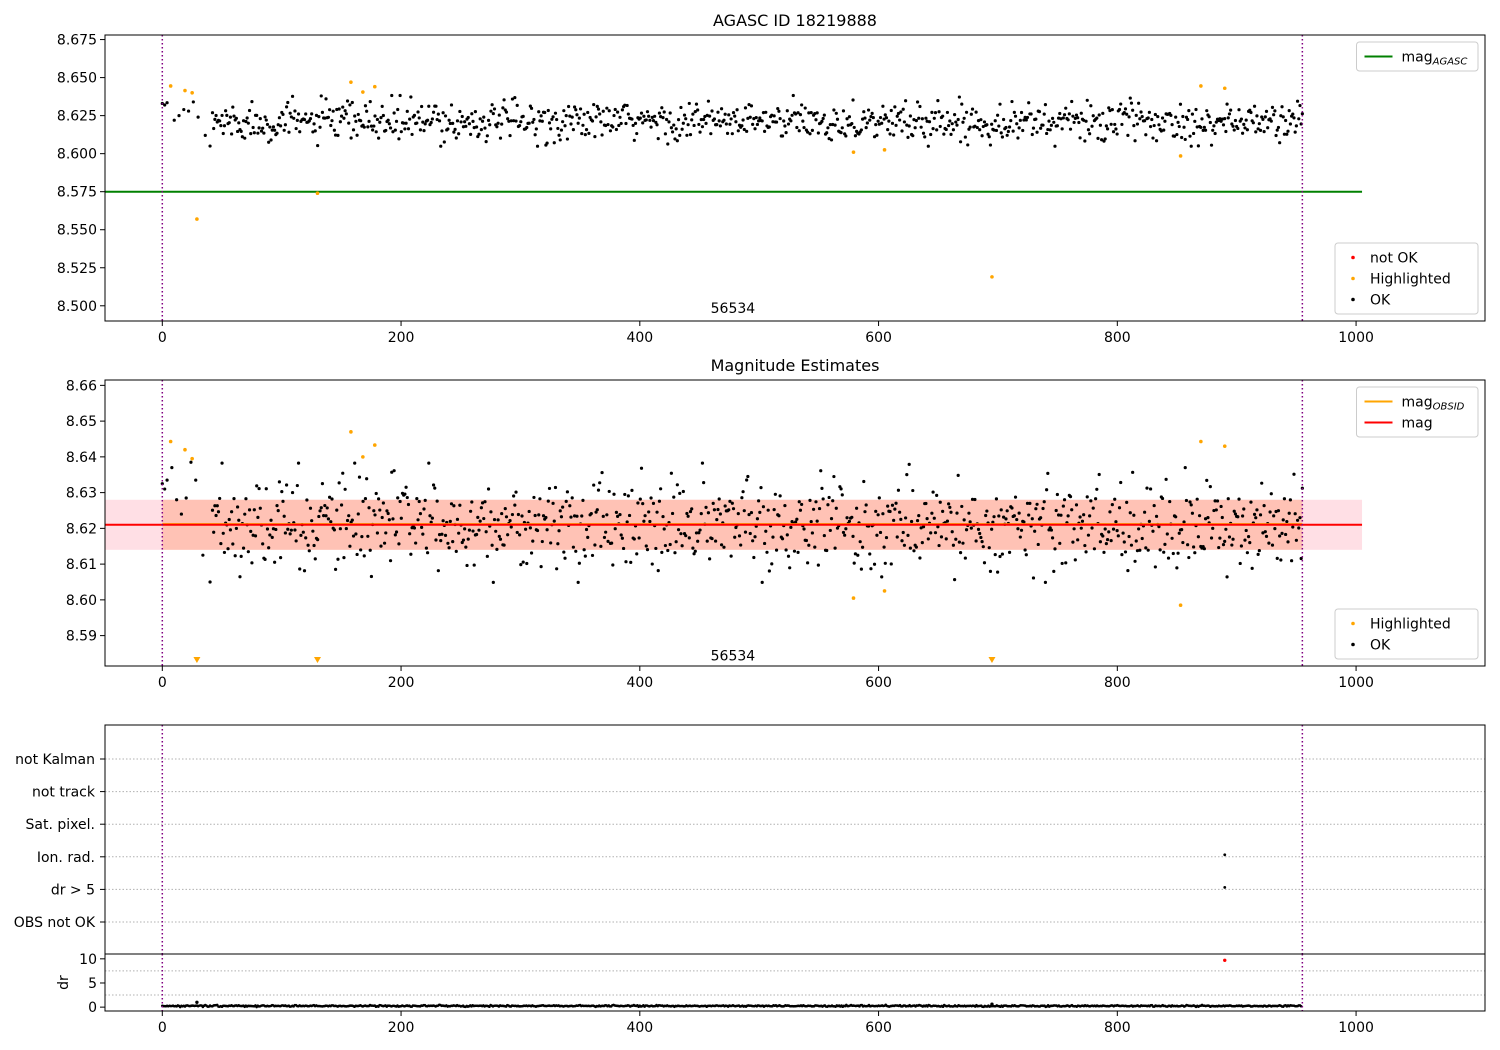 This screenshot has height=1050, width=1500. I want to click on p3-dr-outlier, so click(992, 1004).